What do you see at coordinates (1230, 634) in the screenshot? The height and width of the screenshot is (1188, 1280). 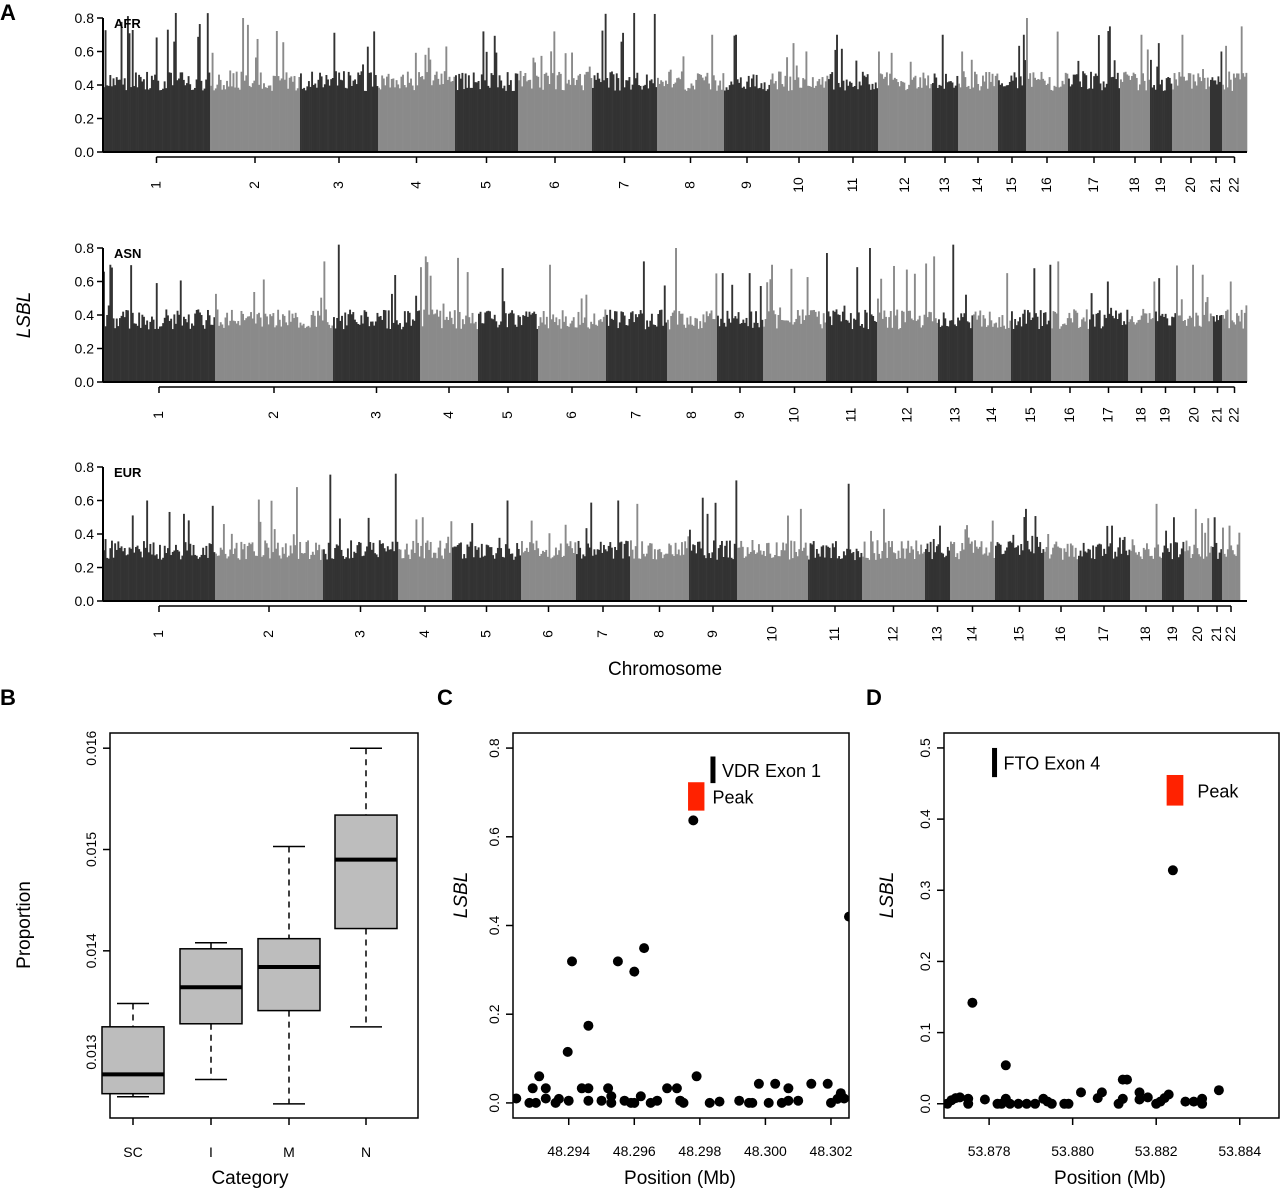 I see `chromosome-label-22: 22` at bounding box center [1230, 634].